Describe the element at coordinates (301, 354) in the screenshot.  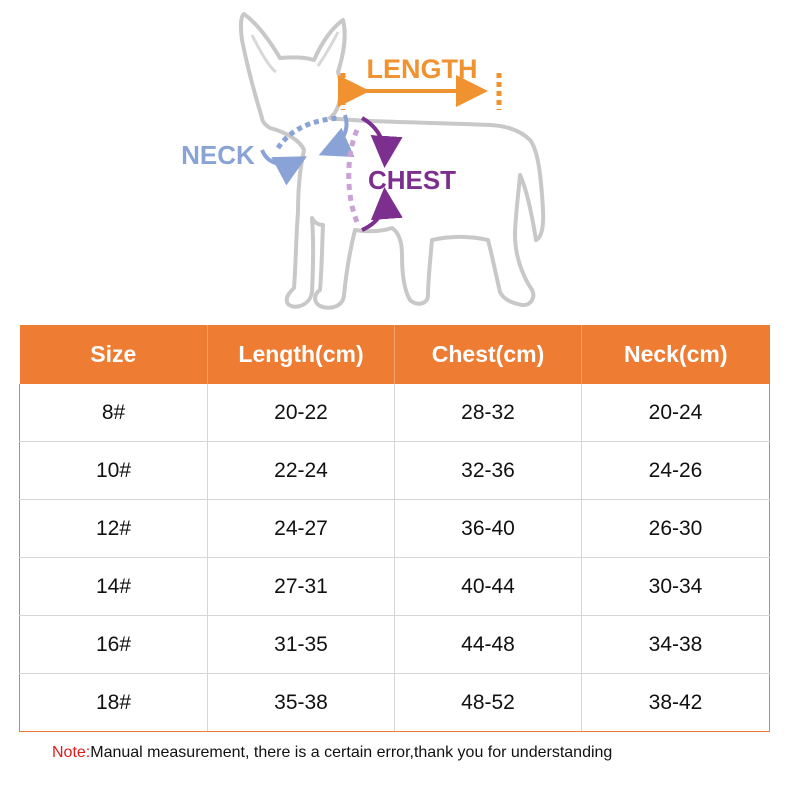
I see `header-length: Length(cm)` at that location.